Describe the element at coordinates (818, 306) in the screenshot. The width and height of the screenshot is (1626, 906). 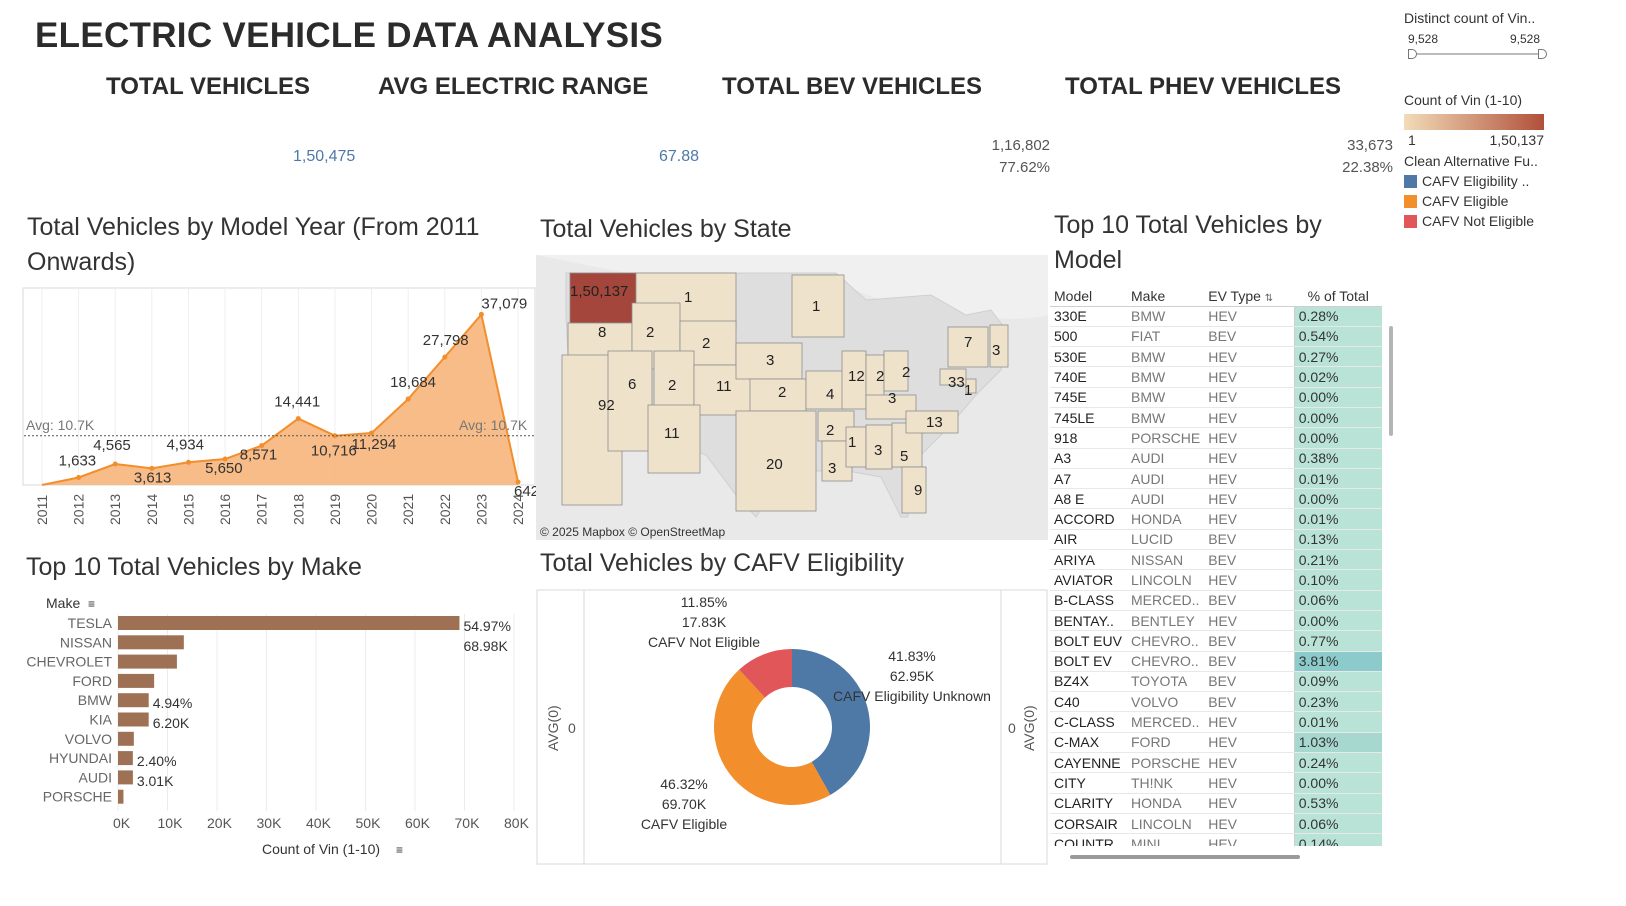
I see `state-mn` at that location.